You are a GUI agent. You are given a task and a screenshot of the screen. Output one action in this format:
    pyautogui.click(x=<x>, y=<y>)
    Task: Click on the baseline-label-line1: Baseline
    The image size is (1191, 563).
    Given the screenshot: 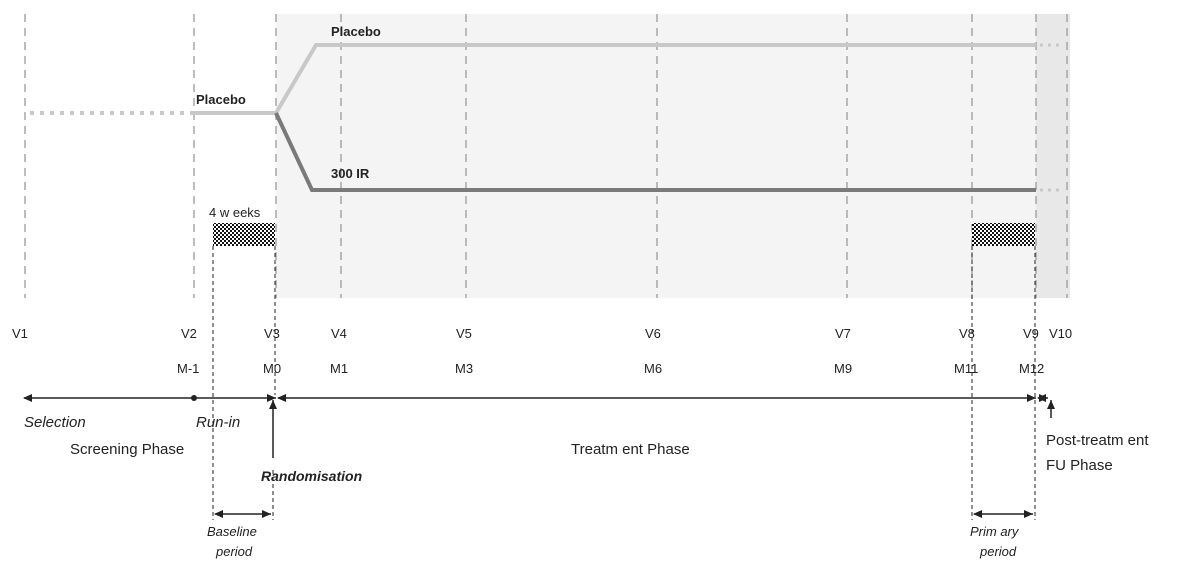 What is the action you would take?
    pyautogui.click(x=232, y=531)
    